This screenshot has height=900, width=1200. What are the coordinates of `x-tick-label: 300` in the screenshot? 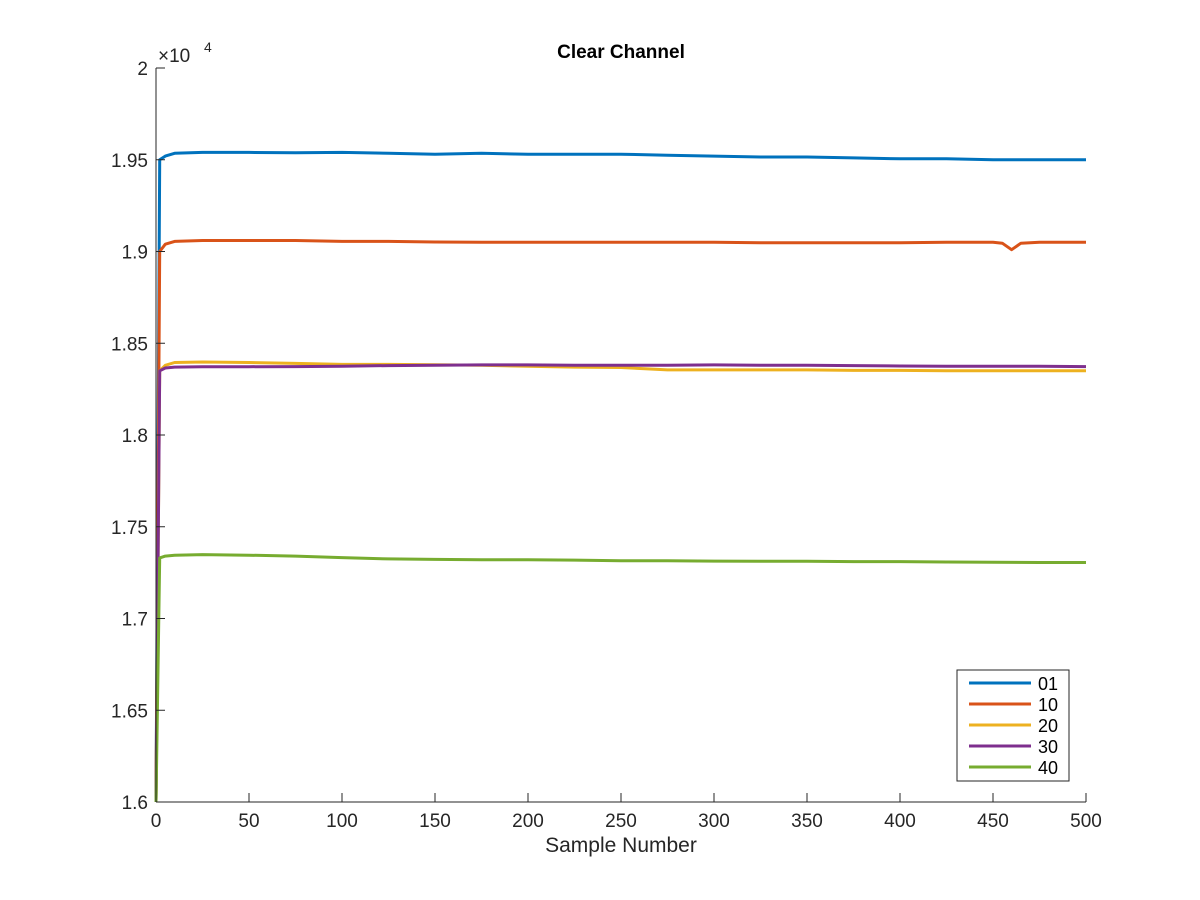 It's located at (714, 821).